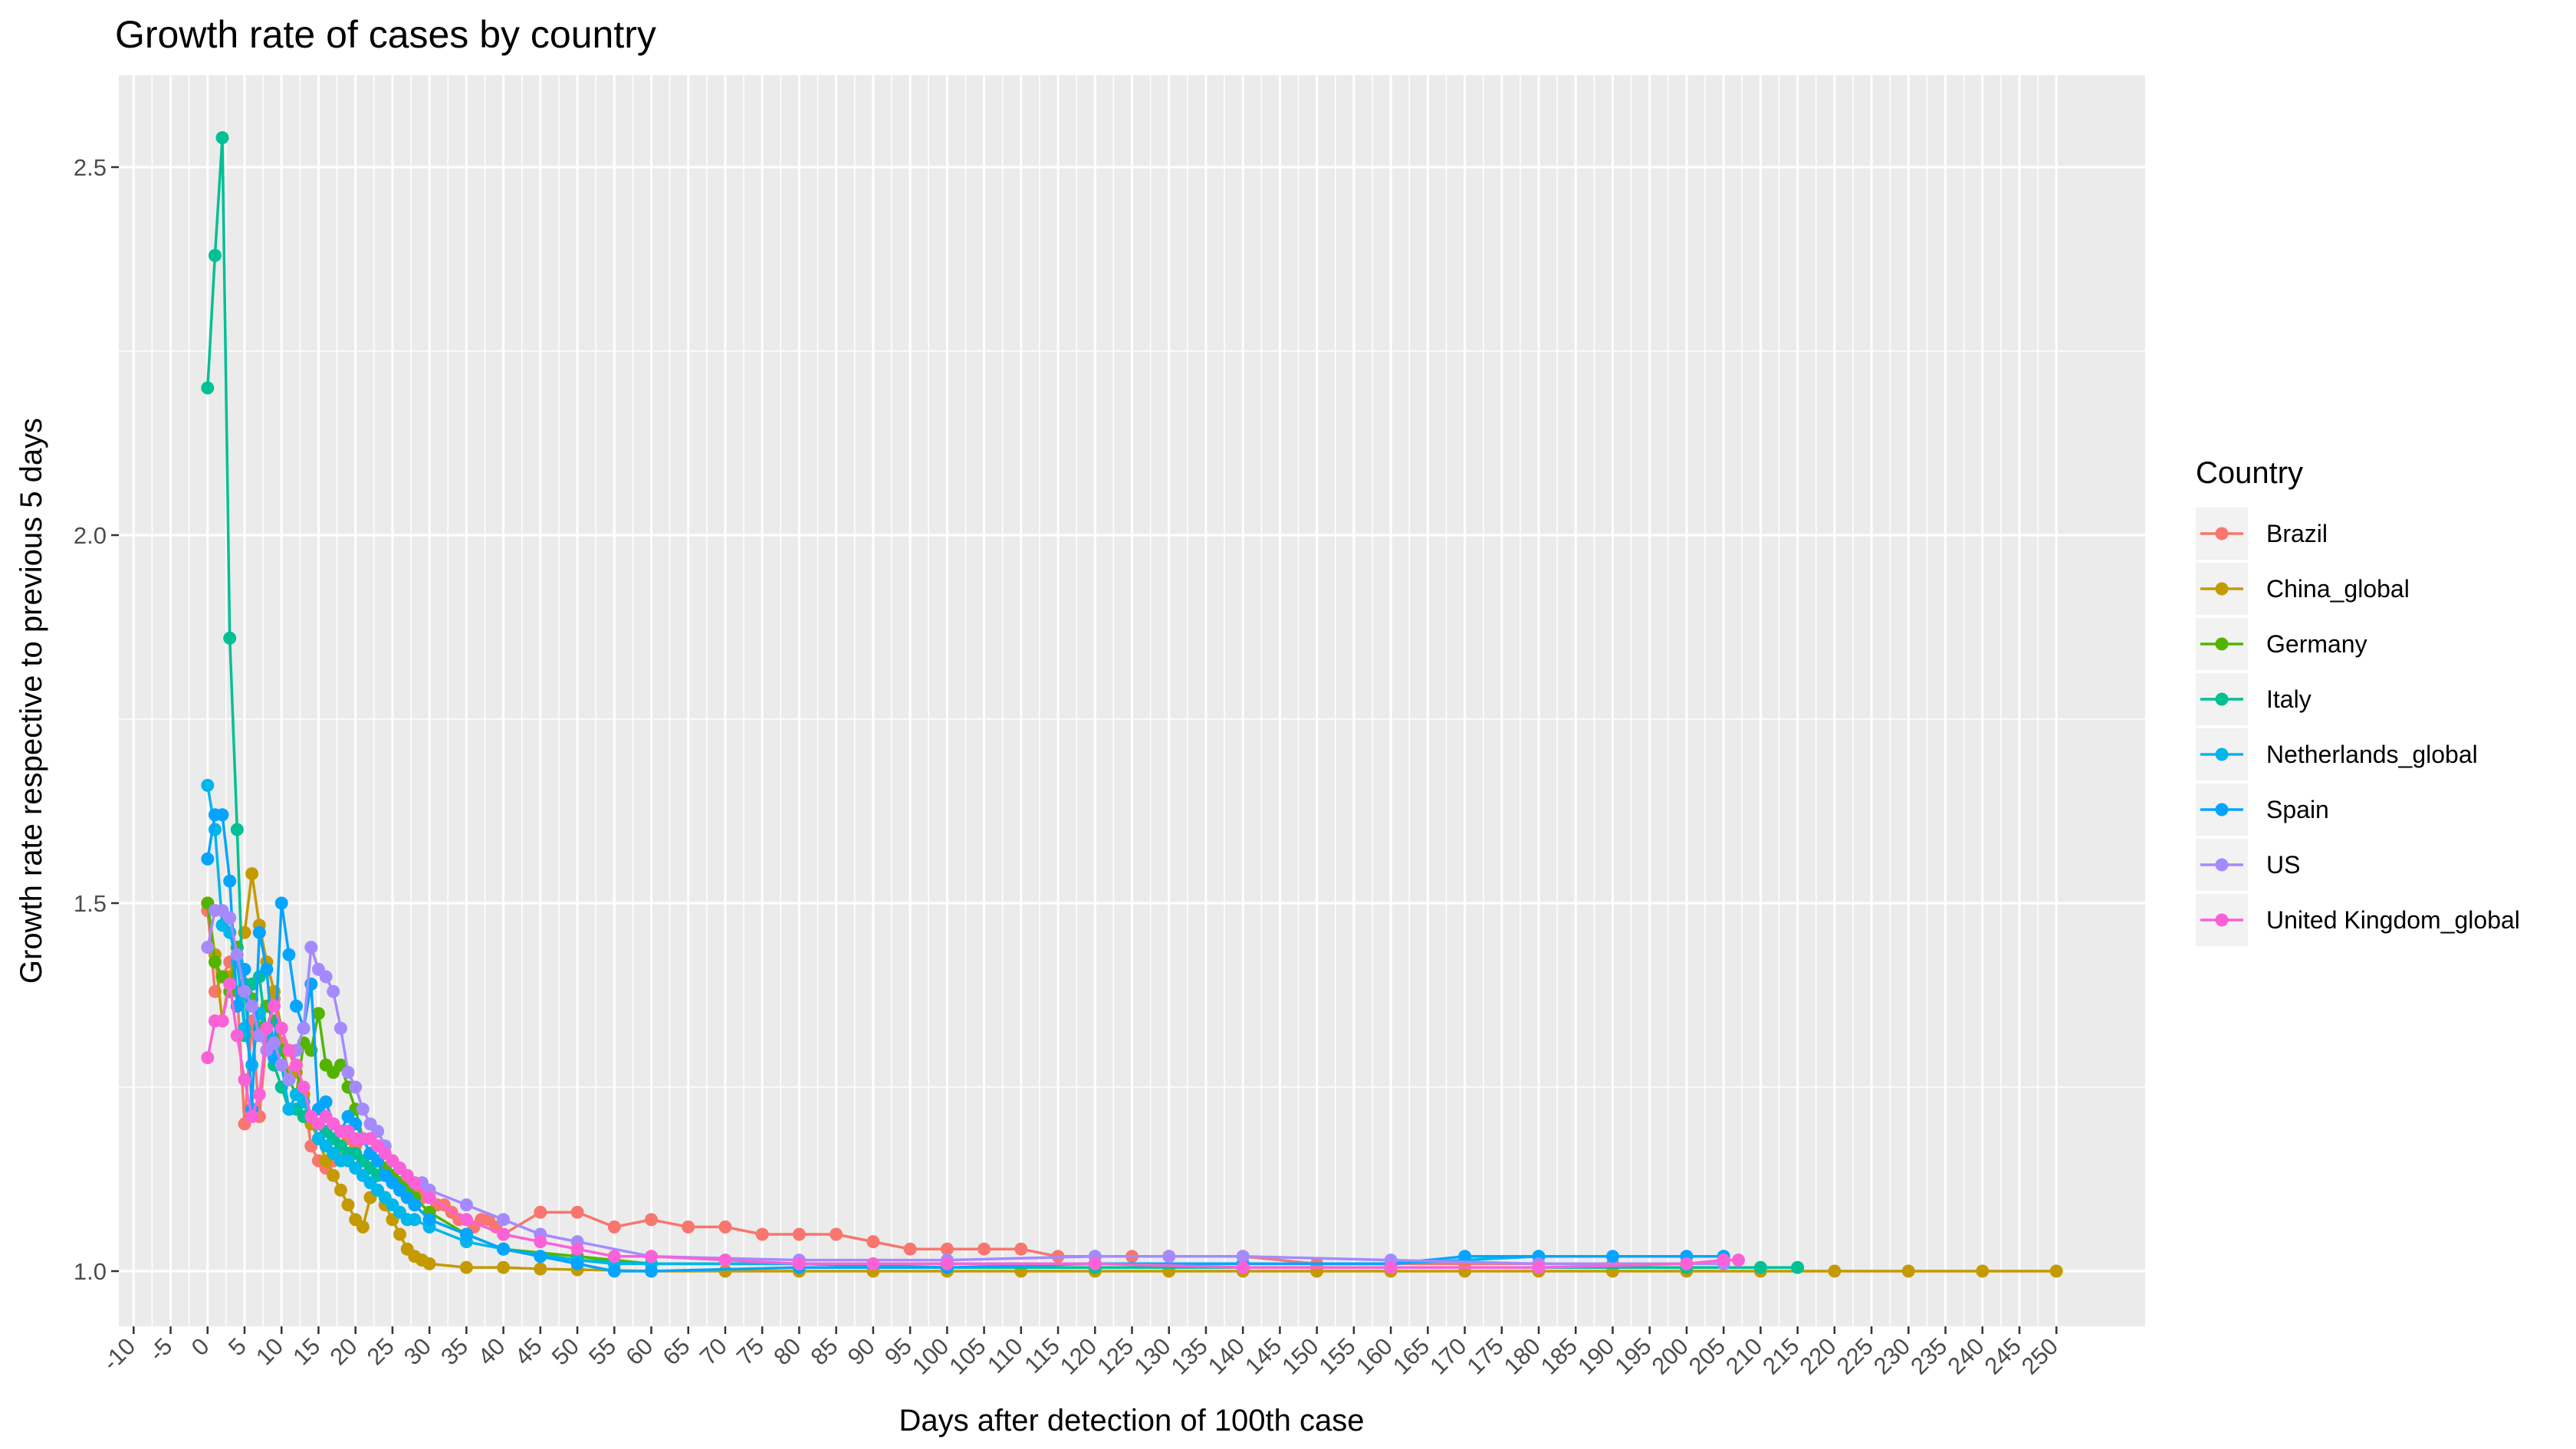  What do you see at coordinates (1855, 1355) in the screenshot?
I see `x-tick-label: 225` at bounding box center [1855, 1355].